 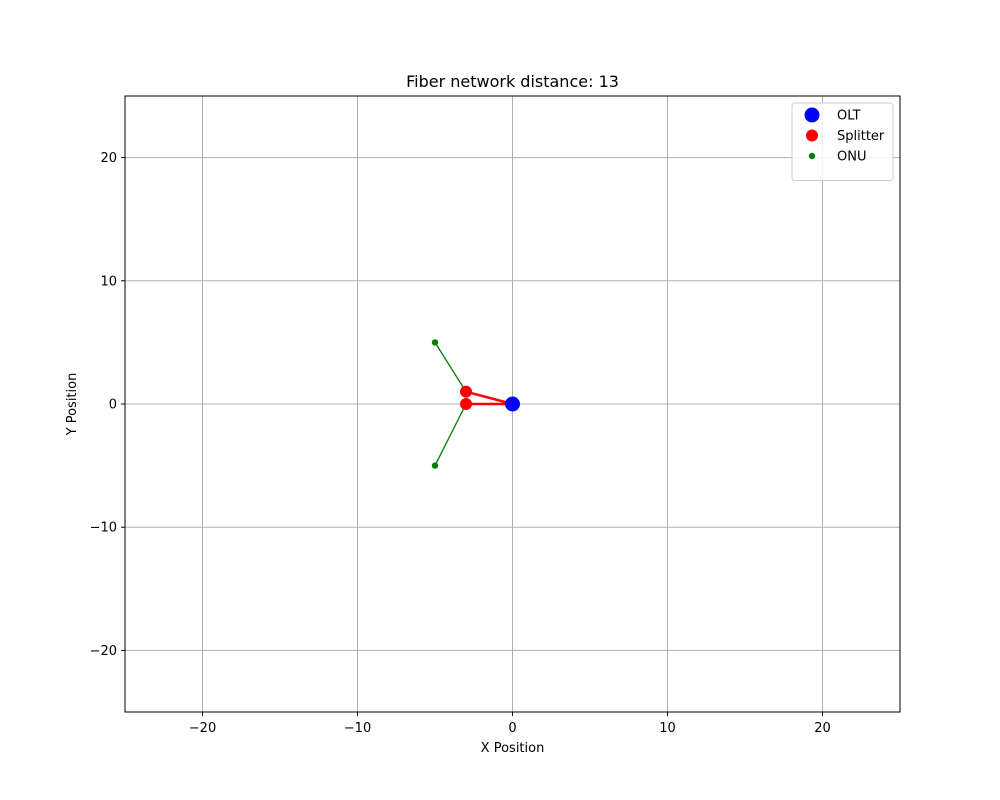 What do you see at coordinates (108, 281) in the screenshot?
I see `y-tick-label: 10` at bounding box center [108, 281].